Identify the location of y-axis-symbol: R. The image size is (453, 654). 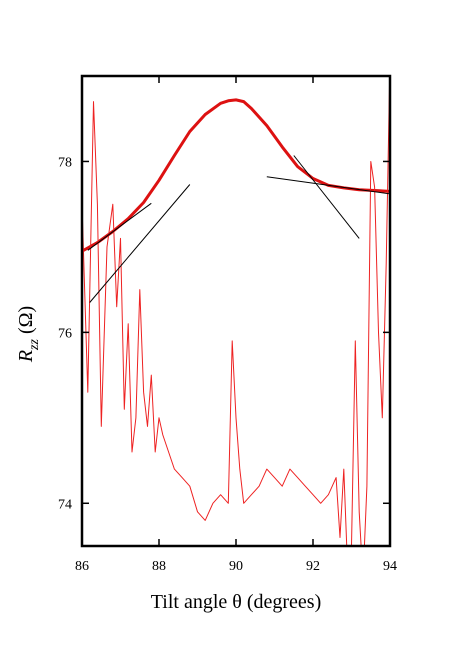
(26, 356).